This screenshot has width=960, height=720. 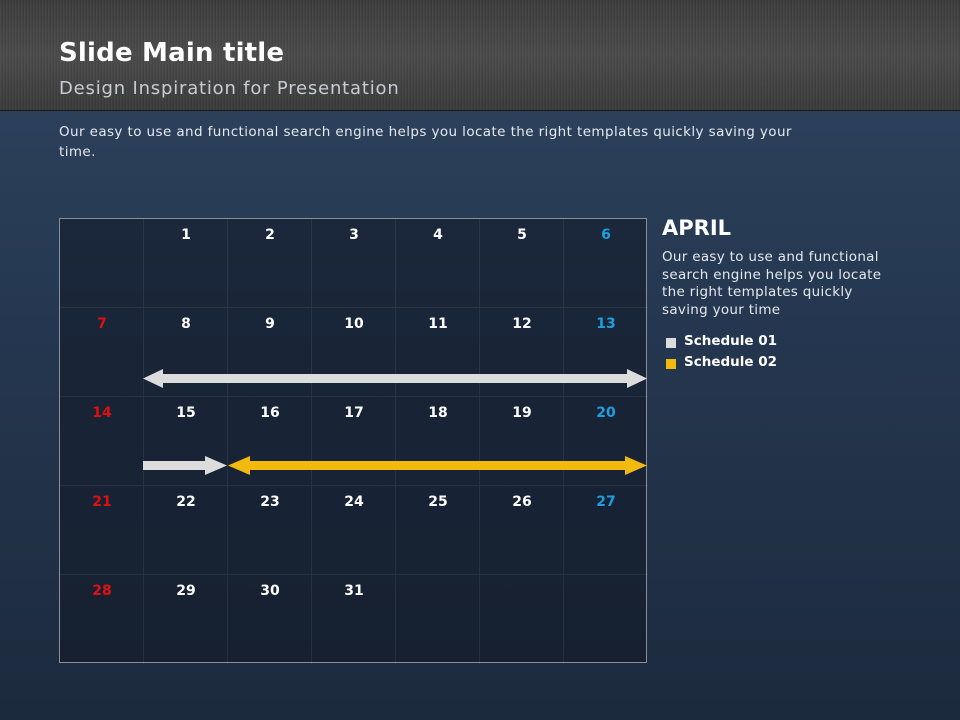 What do you see at coordinates (354, 263) in the screenshot?
I see `calendar-cell: 3` at bounding box center [354, 263].